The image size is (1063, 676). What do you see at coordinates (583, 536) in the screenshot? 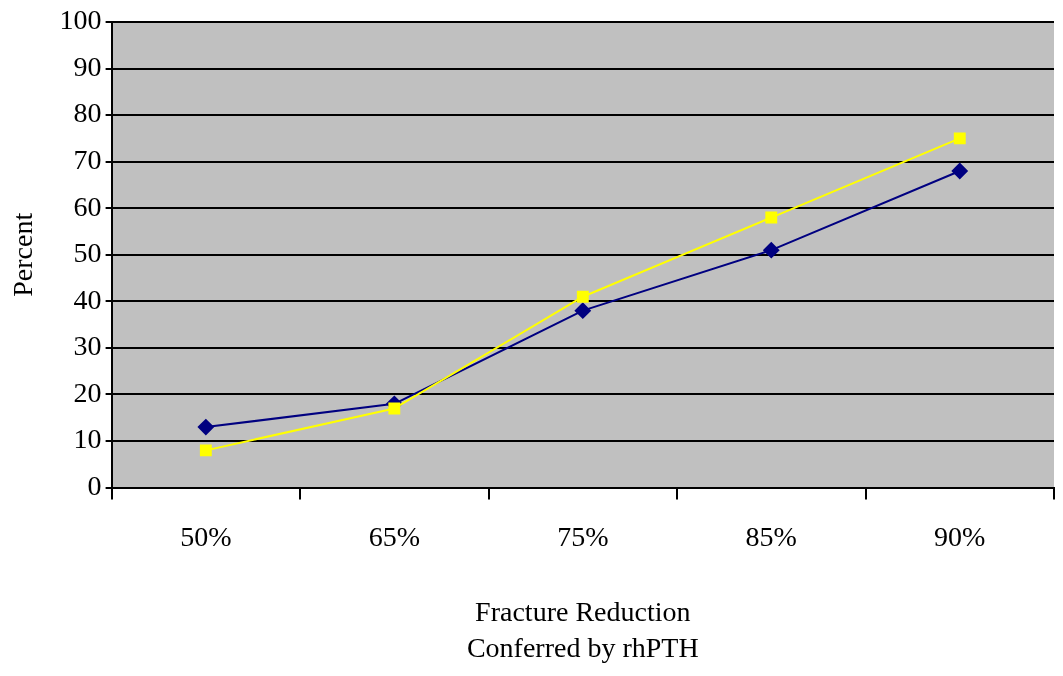
I see `x-tick-label: 75%` at bounding box center [583, 536].